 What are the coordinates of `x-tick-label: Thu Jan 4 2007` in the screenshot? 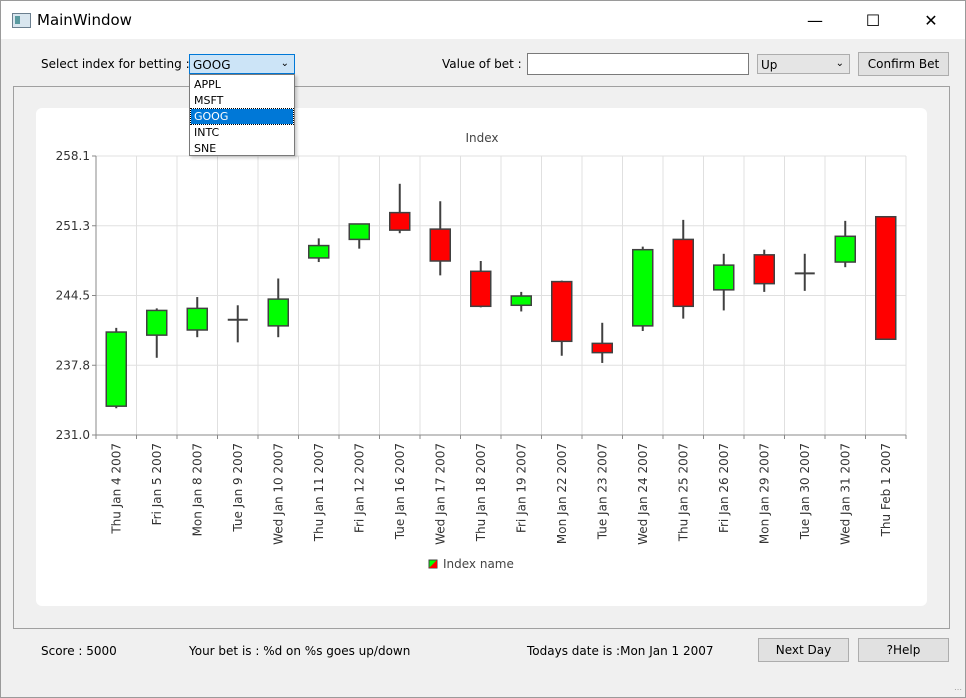 It's located at (116, 489).